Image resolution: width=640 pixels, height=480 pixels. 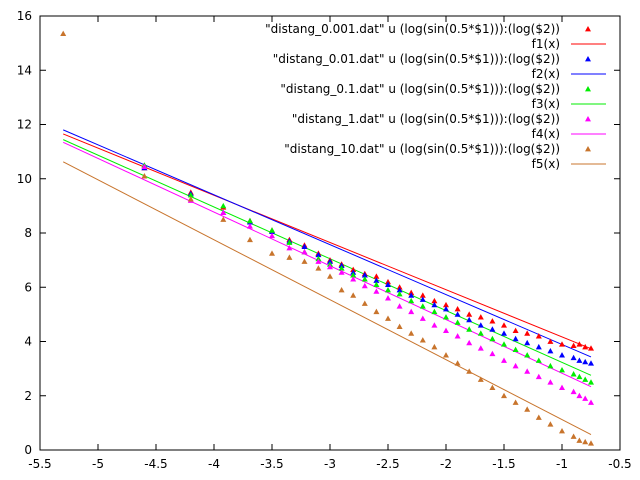 What do you see at coordinates (588, 89) in the screenshot?
I see `legend-marker` at bounding box center [588, 89].